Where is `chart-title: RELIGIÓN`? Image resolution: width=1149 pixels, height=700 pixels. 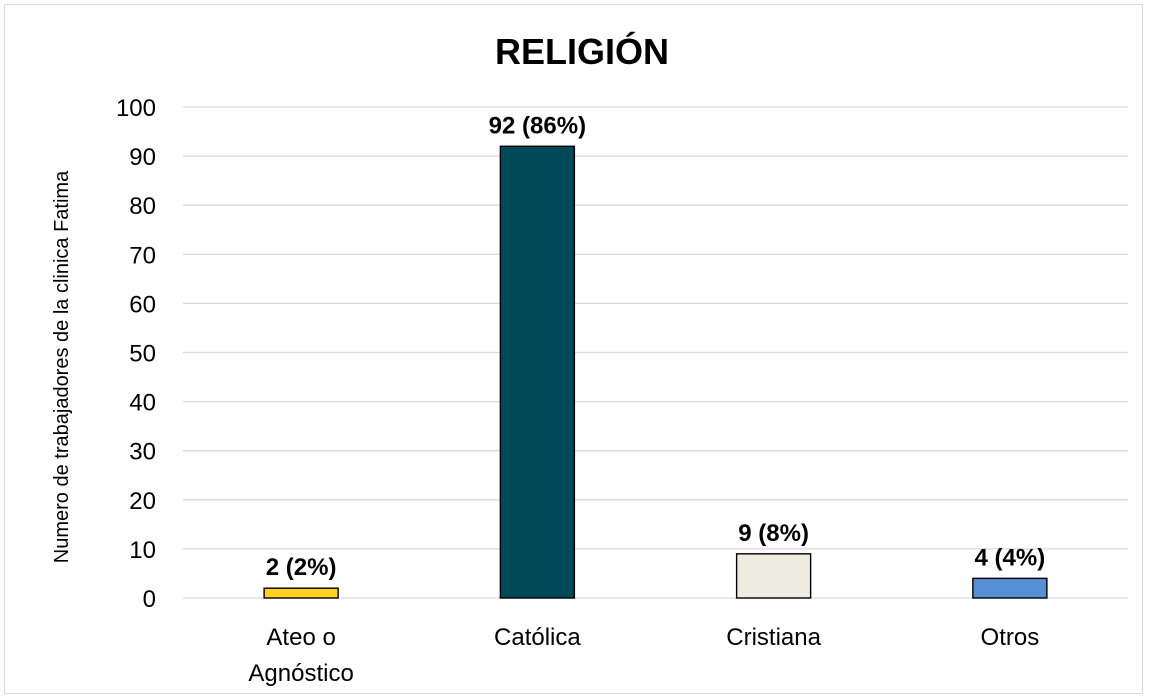 chart-title: RELIGIÓN is located at coordinates (582, 51).